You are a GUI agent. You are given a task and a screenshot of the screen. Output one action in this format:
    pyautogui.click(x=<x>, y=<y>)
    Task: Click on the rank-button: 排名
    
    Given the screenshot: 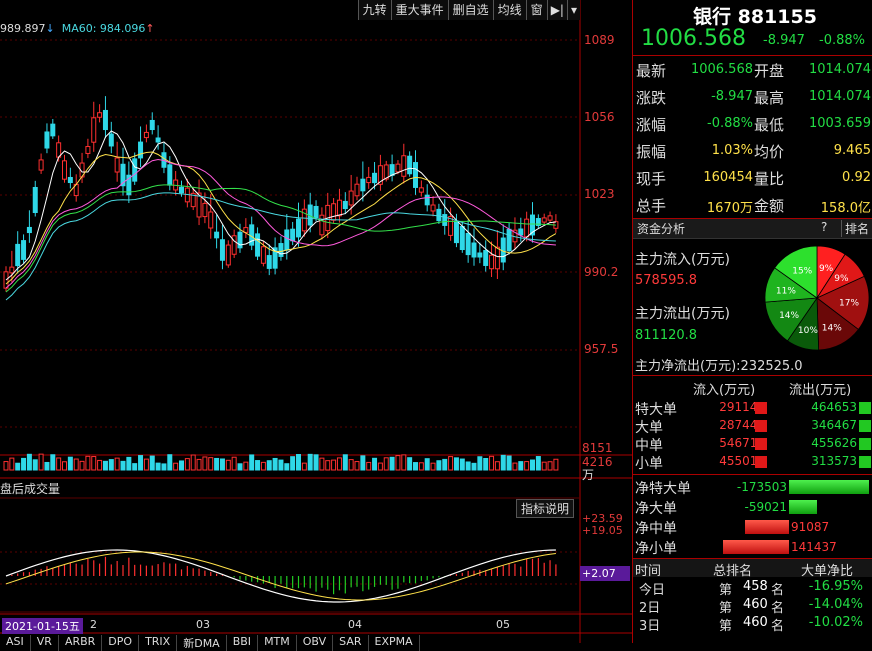 What is the action you would take?
    pyautogui.click(x=855, y=228)
    